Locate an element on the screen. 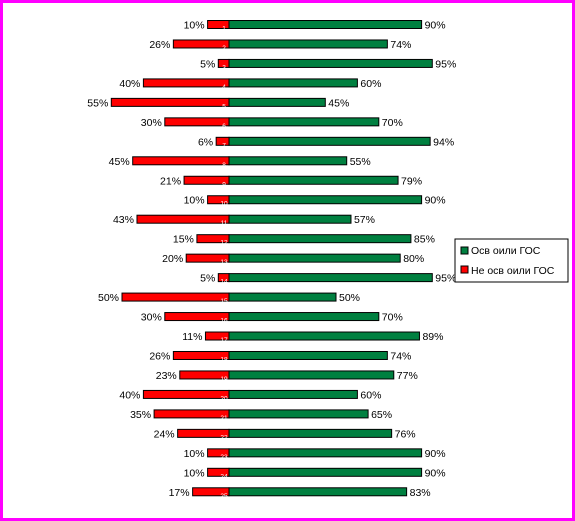 The height and width of the screenshot is (521, 575). category-label: 8 is located at coordinates (224, 165).